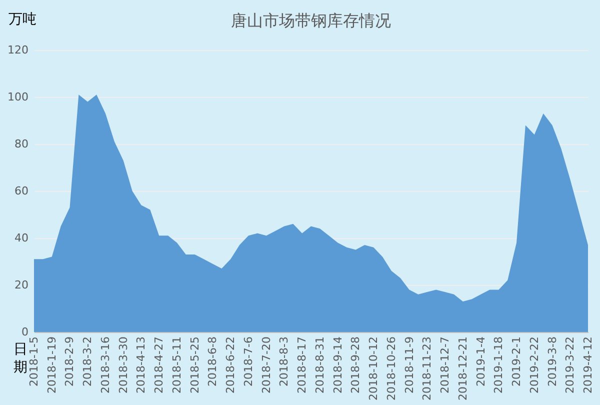 The height and width of the screenshot is (405, 600). Describe the element at coordinates (499, 365) in the screenshot. I see `x-tick-label: 2019-1-18` at that location.